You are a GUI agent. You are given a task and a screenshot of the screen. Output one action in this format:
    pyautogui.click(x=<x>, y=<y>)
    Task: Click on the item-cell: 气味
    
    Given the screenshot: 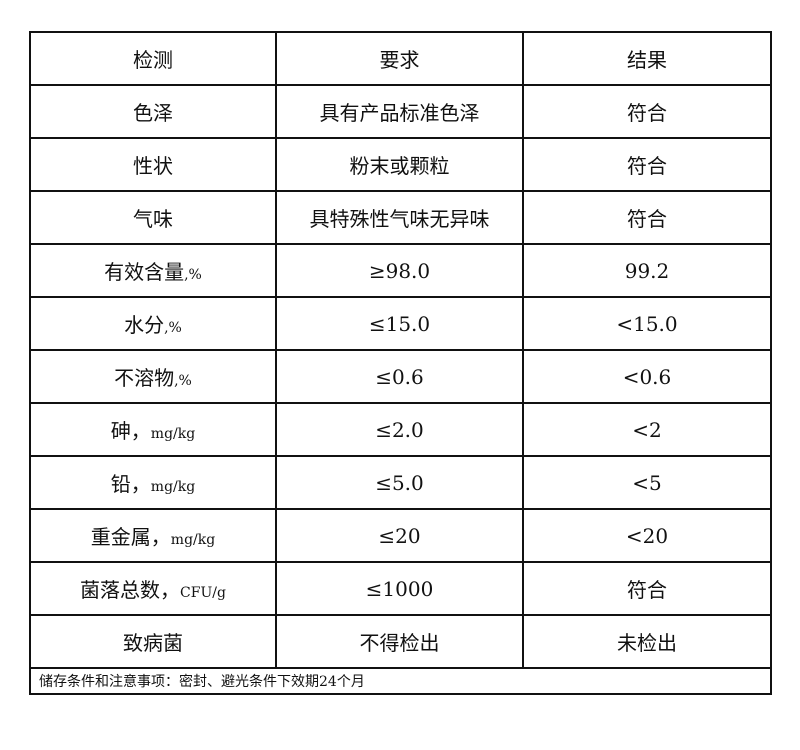 What is the action you would take?
    pyautogui.click(x=153, y=217)
    